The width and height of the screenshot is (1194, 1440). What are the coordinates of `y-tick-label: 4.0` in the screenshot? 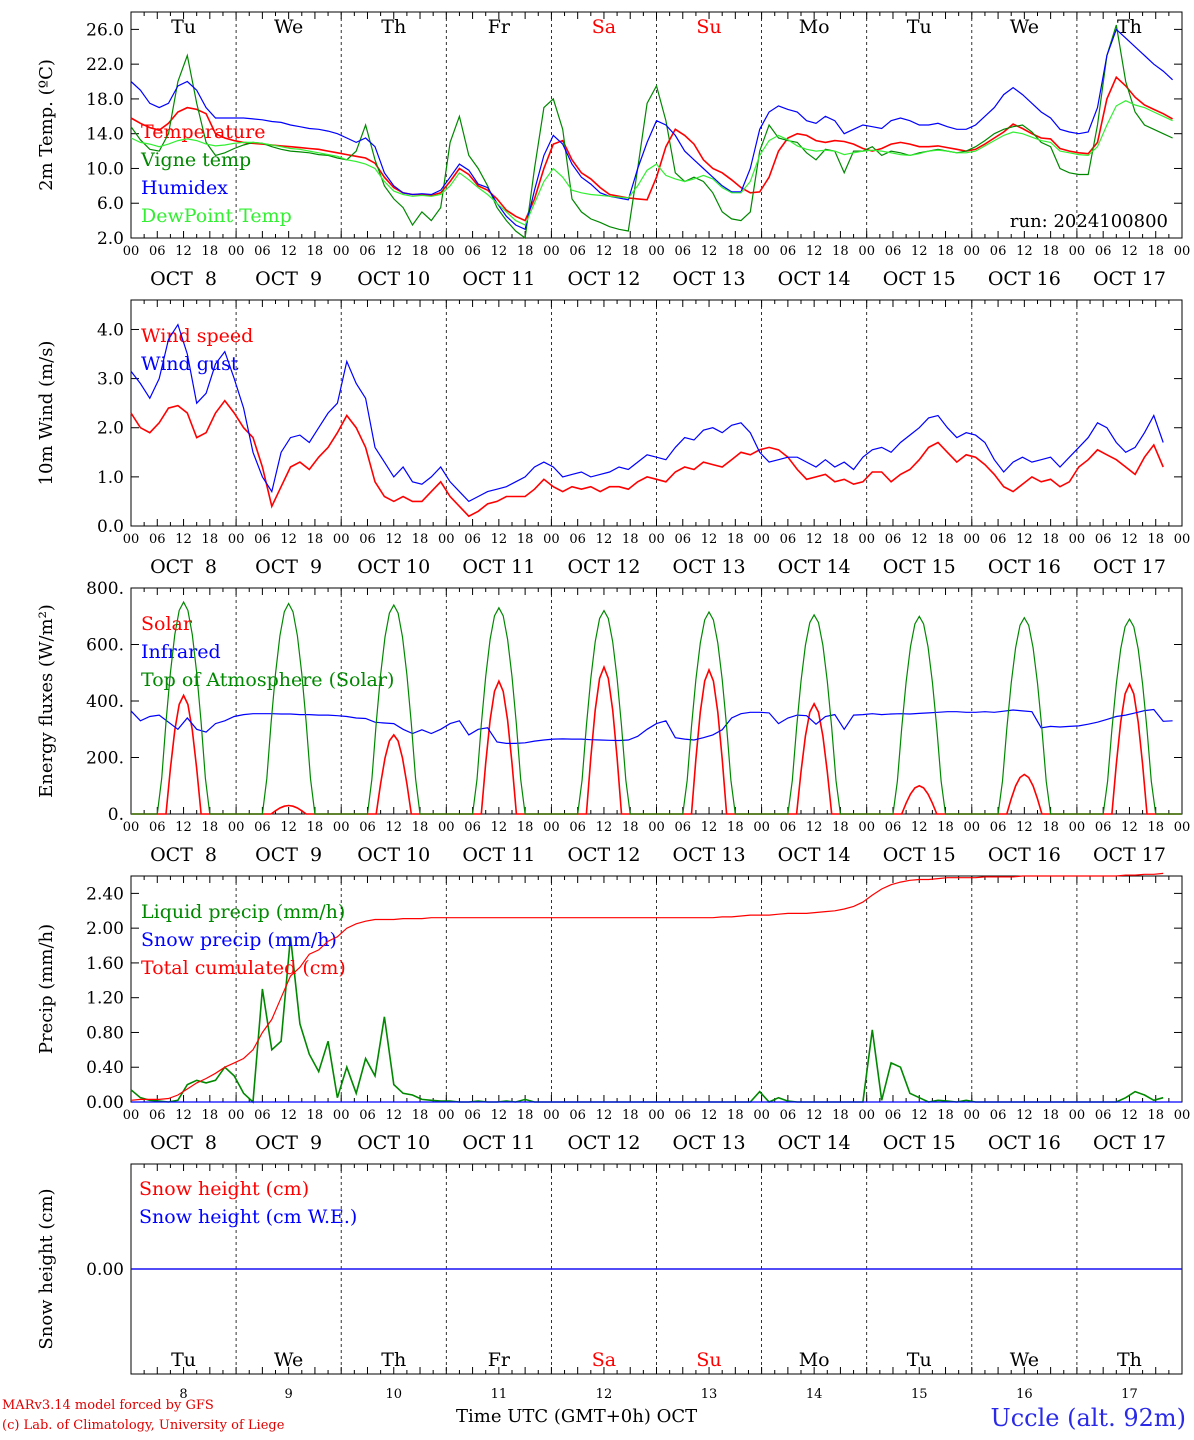 It's located at (110, 330).